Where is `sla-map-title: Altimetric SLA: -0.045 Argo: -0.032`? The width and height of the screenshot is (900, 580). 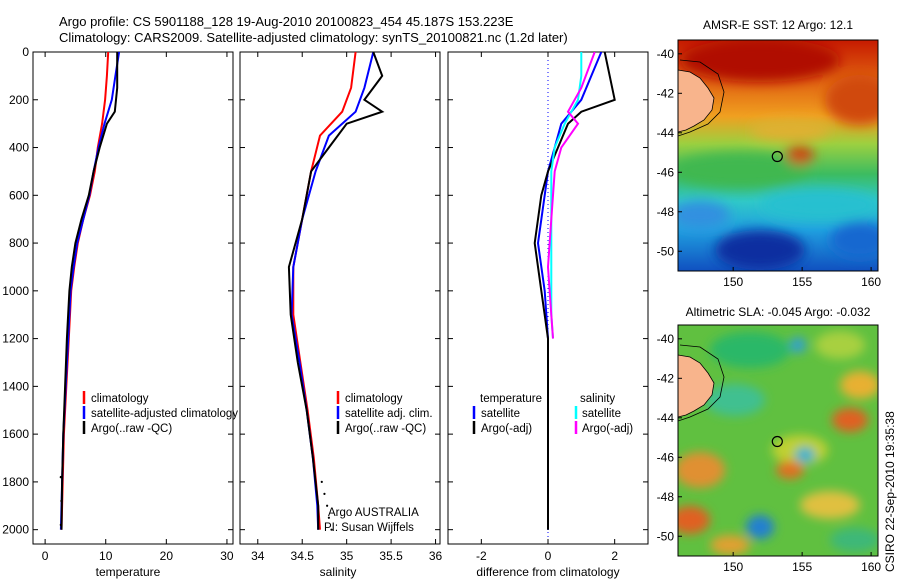
sla-map-title: Altimetric SLA: -0.045 Argo: -0.032 is located at coordinates (778, 312).